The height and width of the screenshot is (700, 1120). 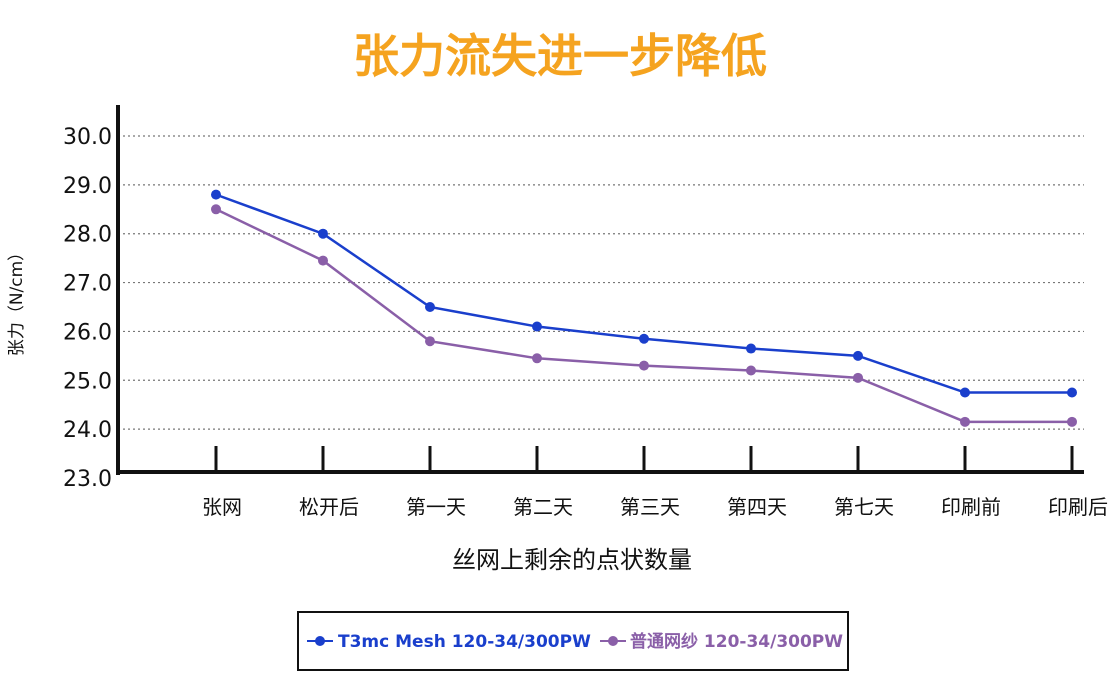 I want to click on x-tick-label: 第二天, so click(x=543, y=507).